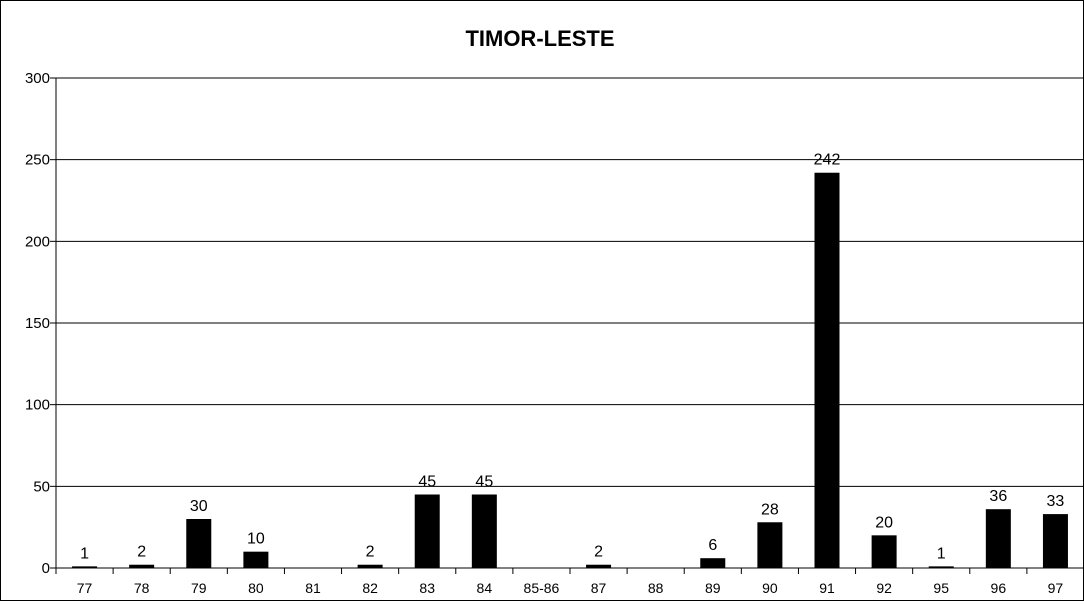 Image resolution: width=1084 pixels, height=606 pixels. I want to click on y-tick-label: 150, so click(37, 323).